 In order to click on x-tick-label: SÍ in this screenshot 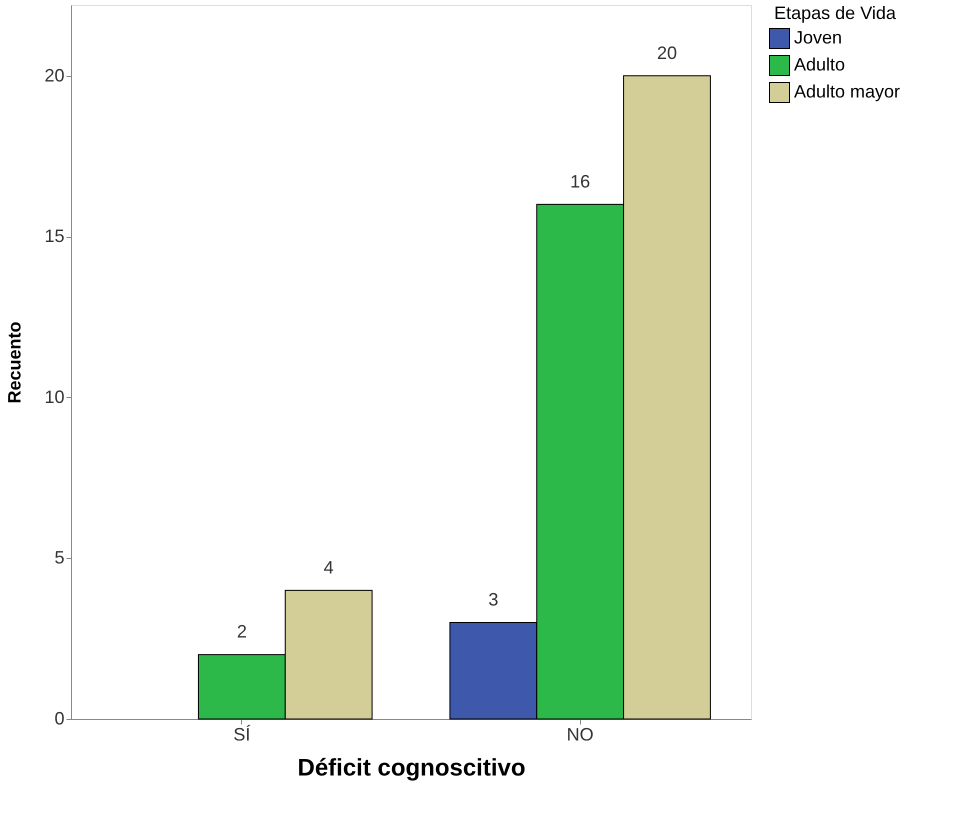, I will do `click(241, 734)`.